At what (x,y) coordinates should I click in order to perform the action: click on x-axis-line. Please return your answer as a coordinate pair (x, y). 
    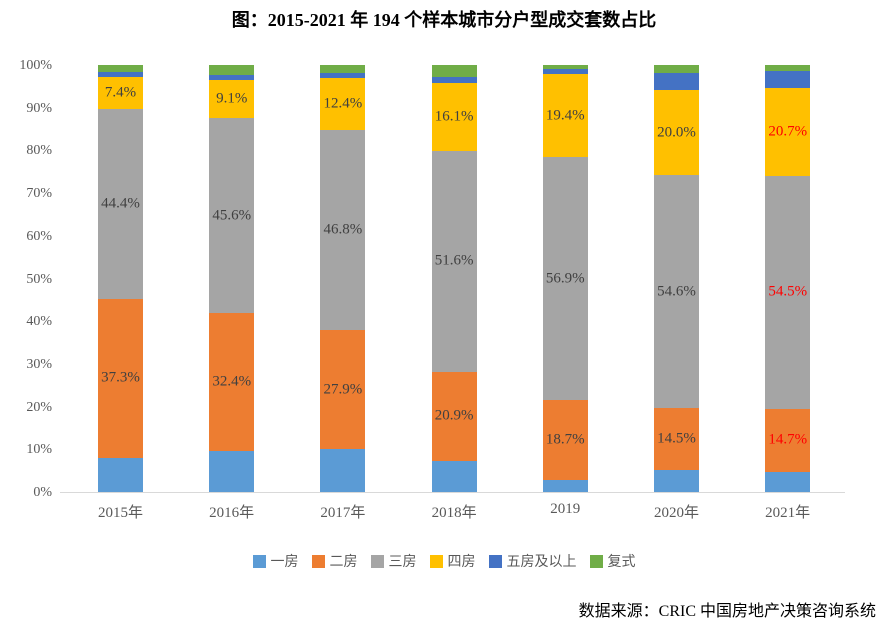
    Looking at the image, I should click on (452, 492).